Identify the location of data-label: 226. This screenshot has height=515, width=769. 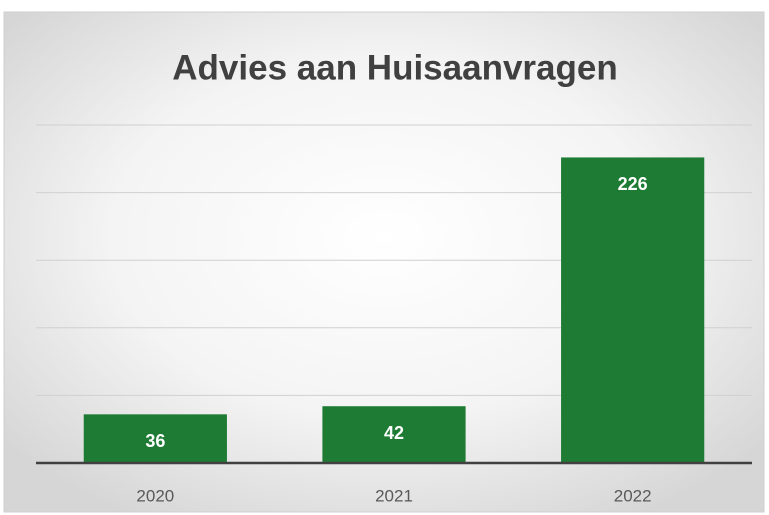
(633, 184).